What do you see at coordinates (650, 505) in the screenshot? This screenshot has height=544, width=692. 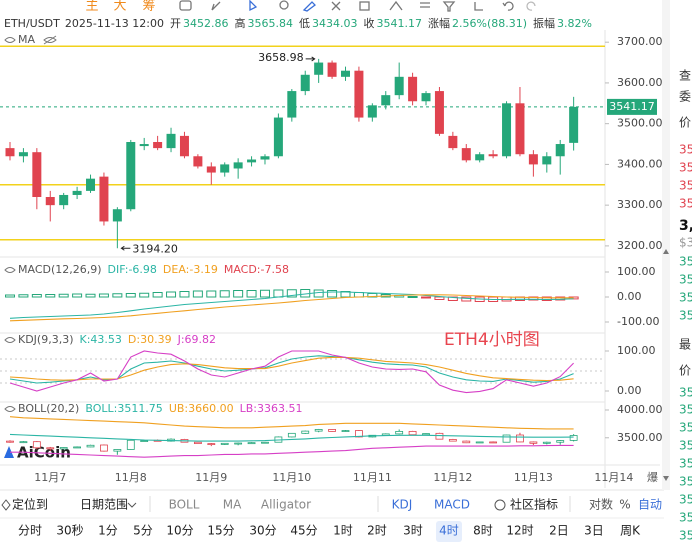 I see `toolbar-item: 自动` at bounding box center [650, 505].